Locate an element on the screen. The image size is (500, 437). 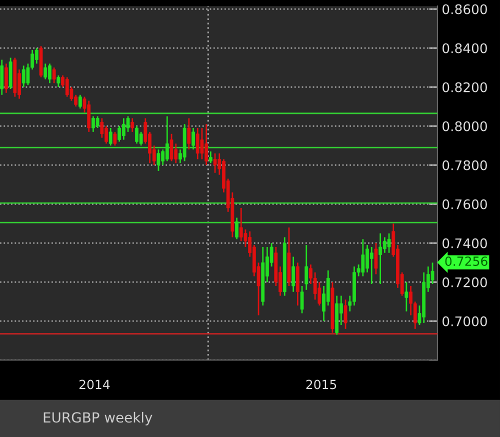
x-tick-label: 2015 is located at coordinates (321, 385).